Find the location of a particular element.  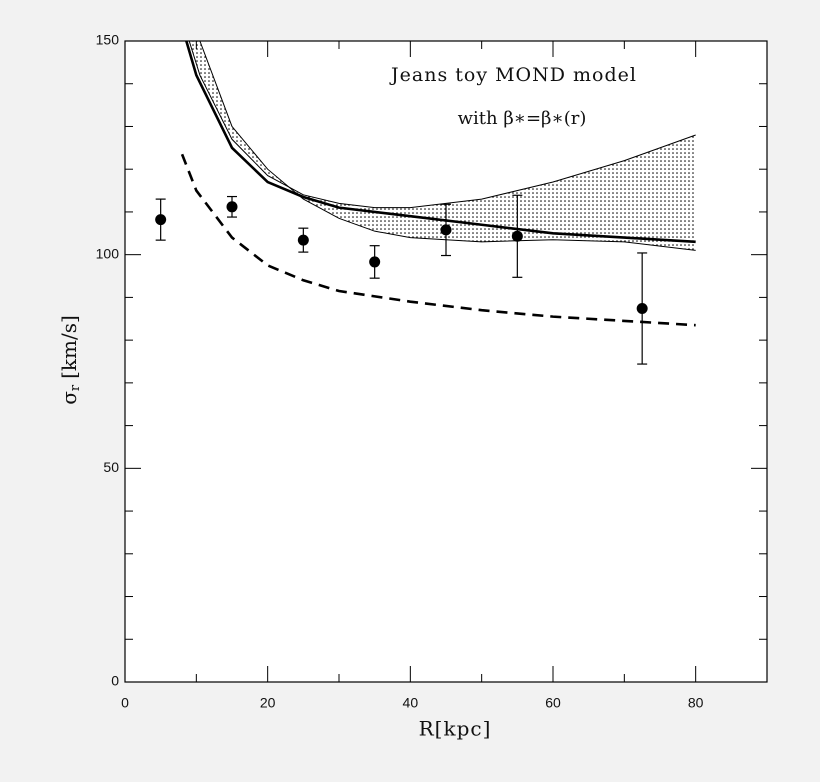

y-axis-label: σr [km/s] is located at coordinates (70, 360).